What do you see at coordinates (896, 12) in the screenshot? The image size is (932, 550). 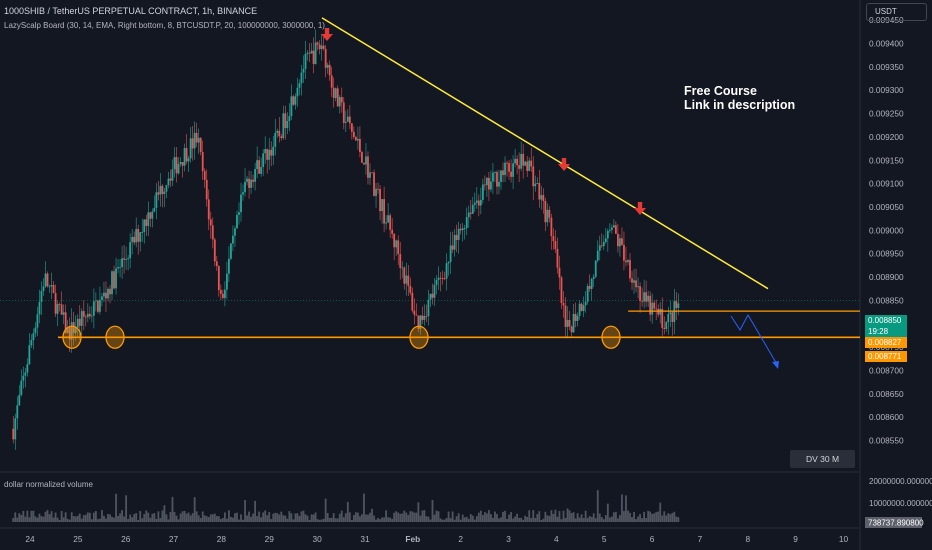 I see `currency-button: USDT` at bounding box center [896, 12].